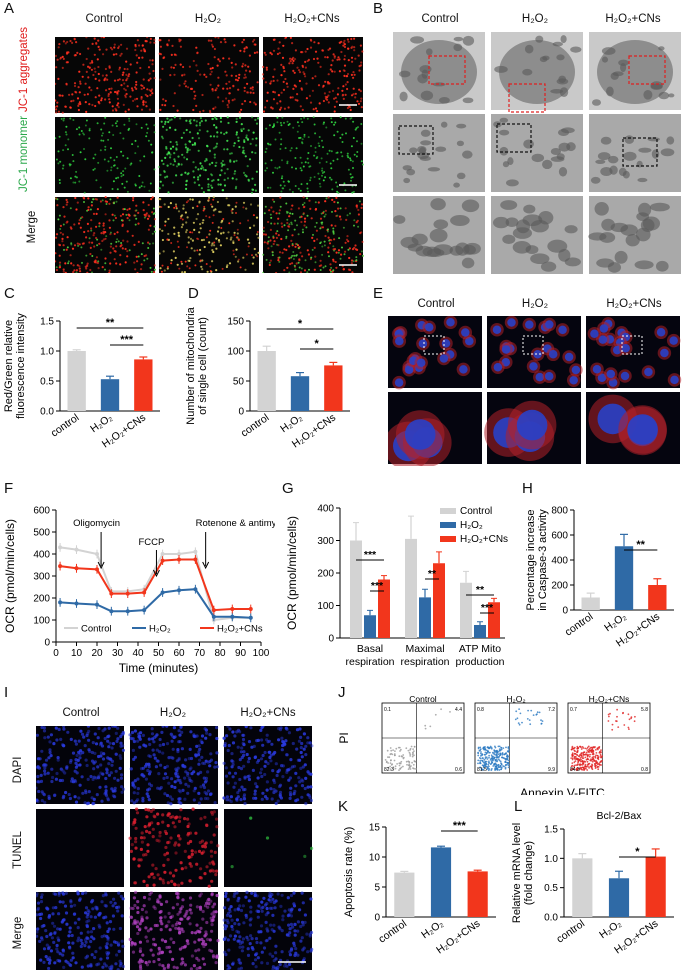  I want to click on injection-label: Rotenone & antimycin A, so click(235, 523).